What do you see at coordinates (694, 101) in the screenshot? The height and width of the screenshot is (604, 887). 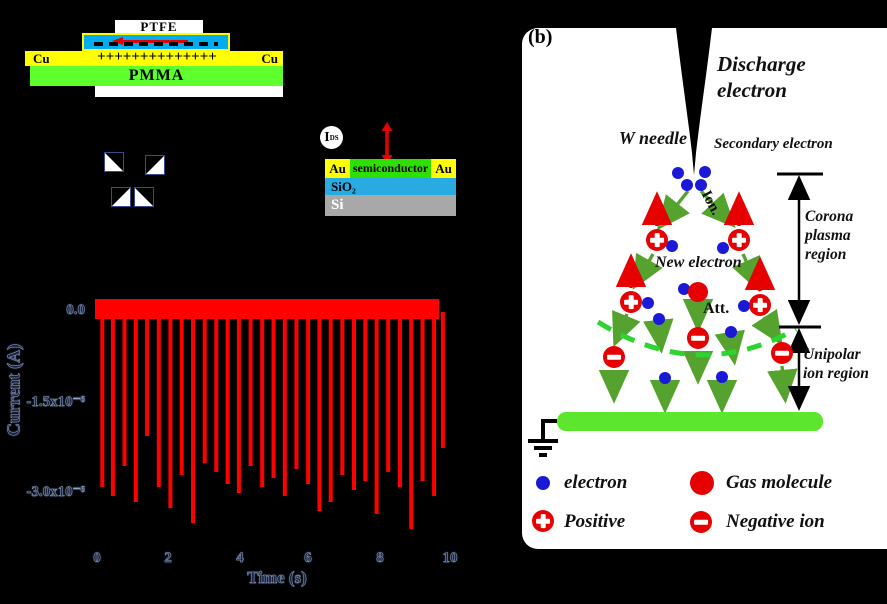 I see `tungsten-needle` at bounding box center [694, 101].